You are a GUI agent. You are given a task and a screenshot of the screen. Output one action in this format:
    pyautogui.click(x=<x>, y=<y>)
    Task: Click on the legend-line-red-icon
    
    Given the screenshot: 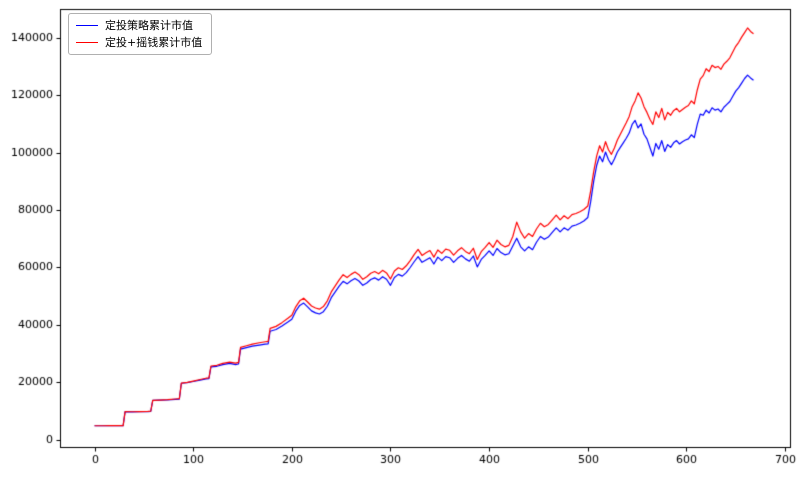 What is the action you would take?
    pyautogui.click(x=87, y=43)
    